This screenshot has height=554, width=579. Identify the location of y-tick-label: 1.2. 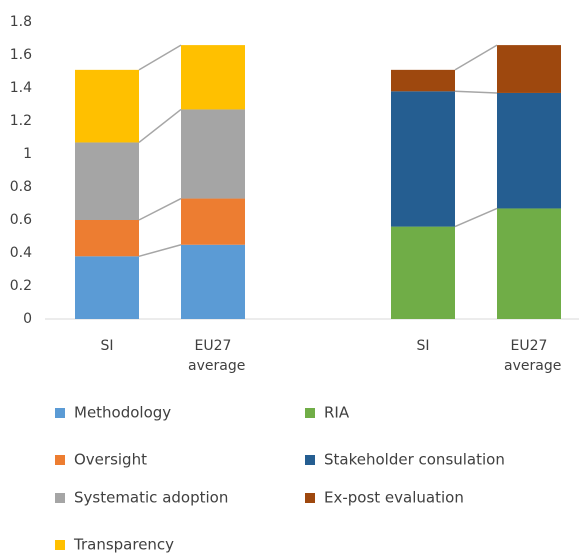
(21, 121).